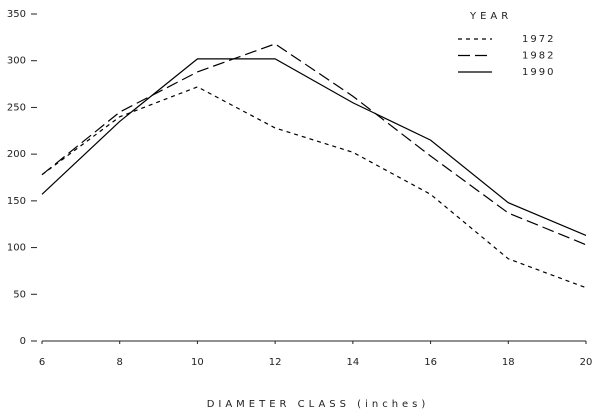 This screenshot has height=411, width=596. Describe the element at coordinates (120, 362) in the screenshot. I see `x-tick-label: 8` at that location.